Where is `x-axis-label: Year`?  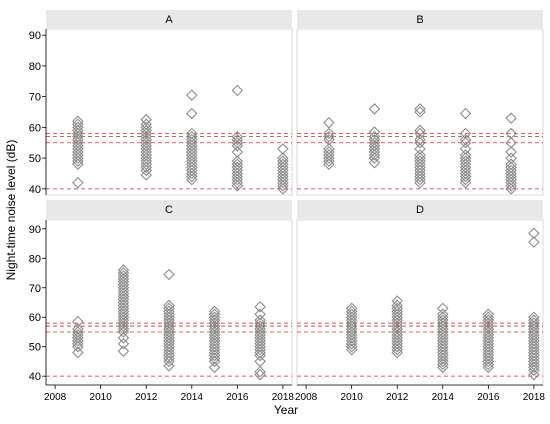 x-axis-label: Year is located at coordinates (286, 410).